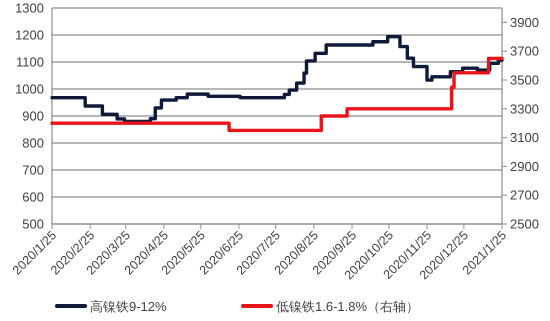  Describe the element at coordinates (524, 22) in the screenshot. I see `y2-tick-label: 3900` at that location.